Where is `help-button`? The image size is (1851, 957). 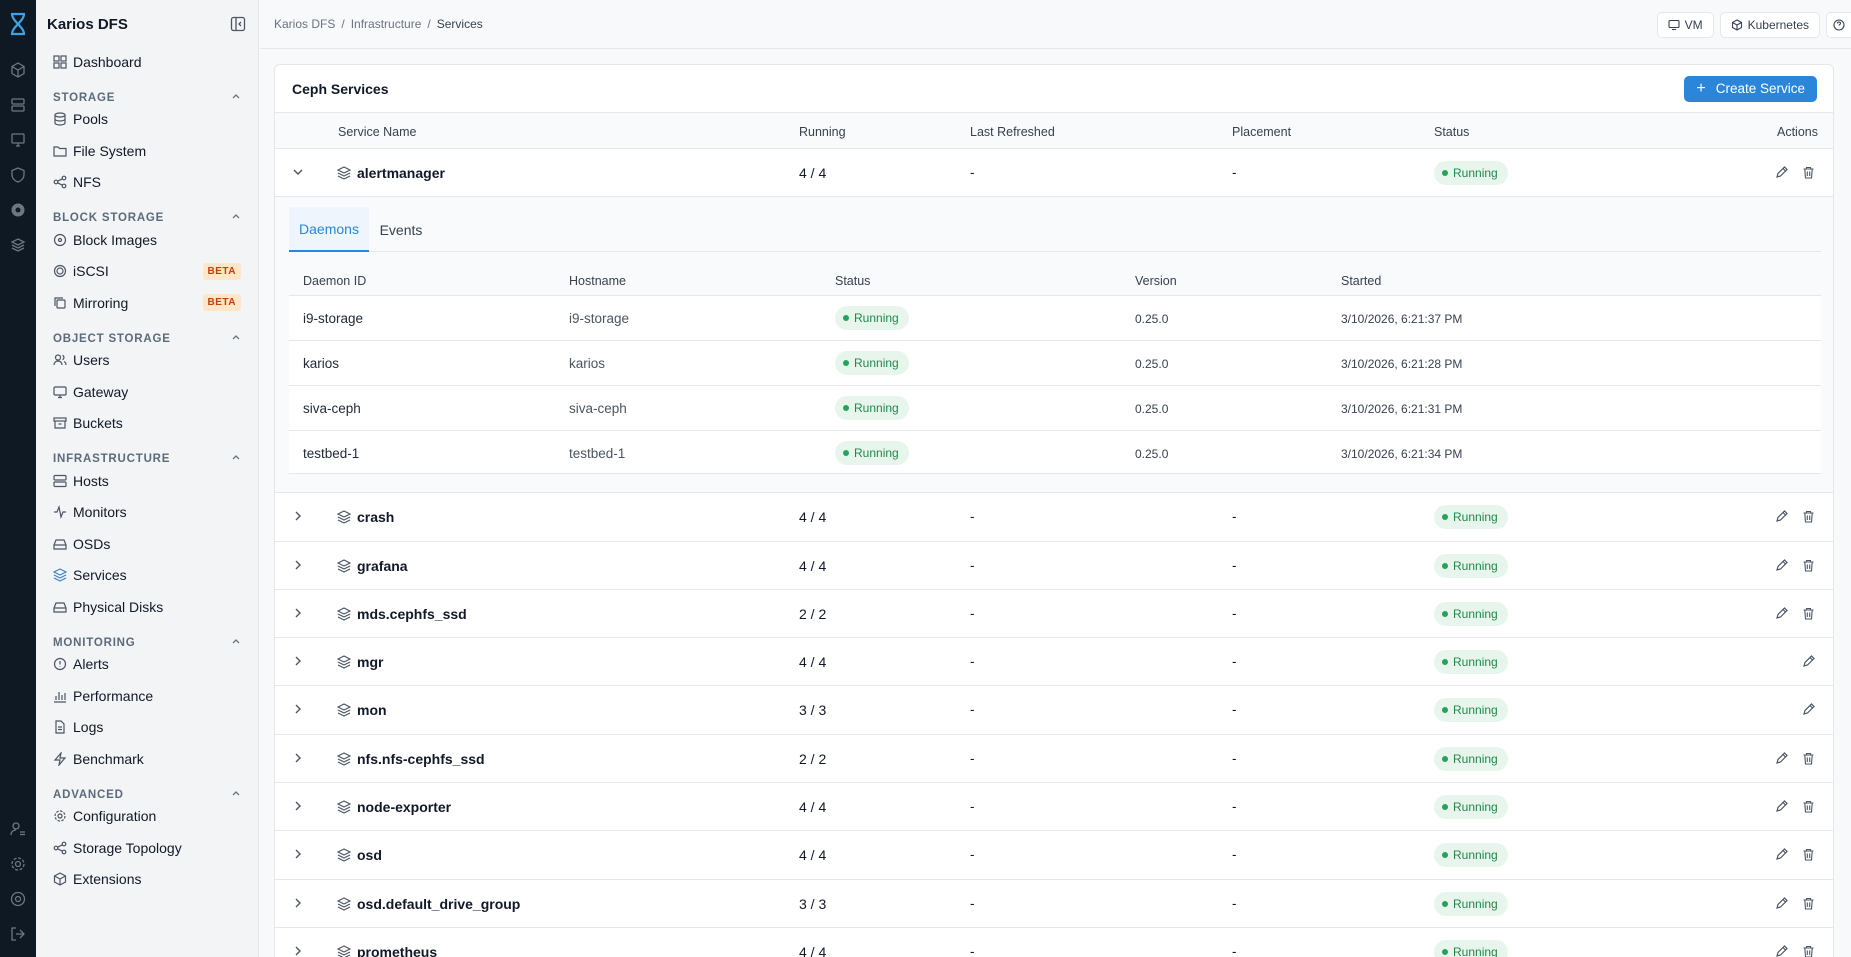
help-button is located at coordinates (1838, 25).